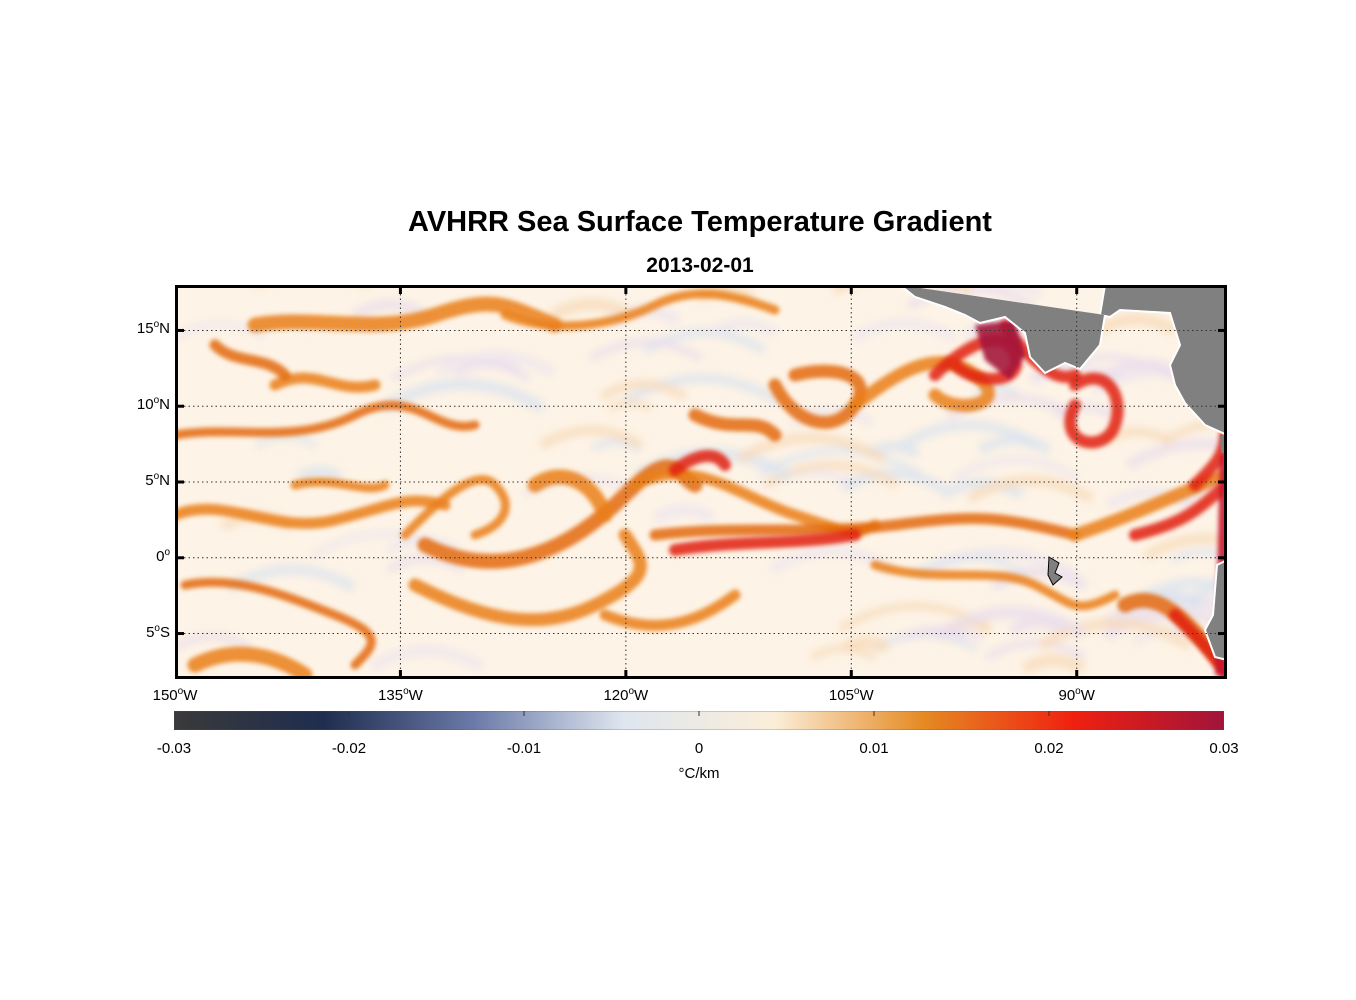 The width and height of the screenshot is (1356, 1000). What do you see at coordinates (874, 748) in the screenshot?
I see `colorbar-tick-label: 0.01` at bounding box center [874, 748].